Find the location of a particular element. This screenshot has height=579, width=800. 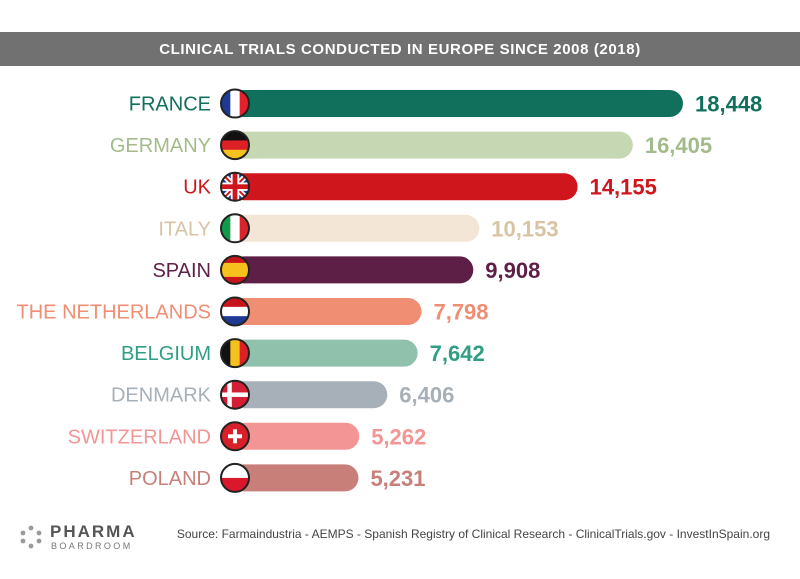

value-label: 7,798 is located at coordinates (460, 312).